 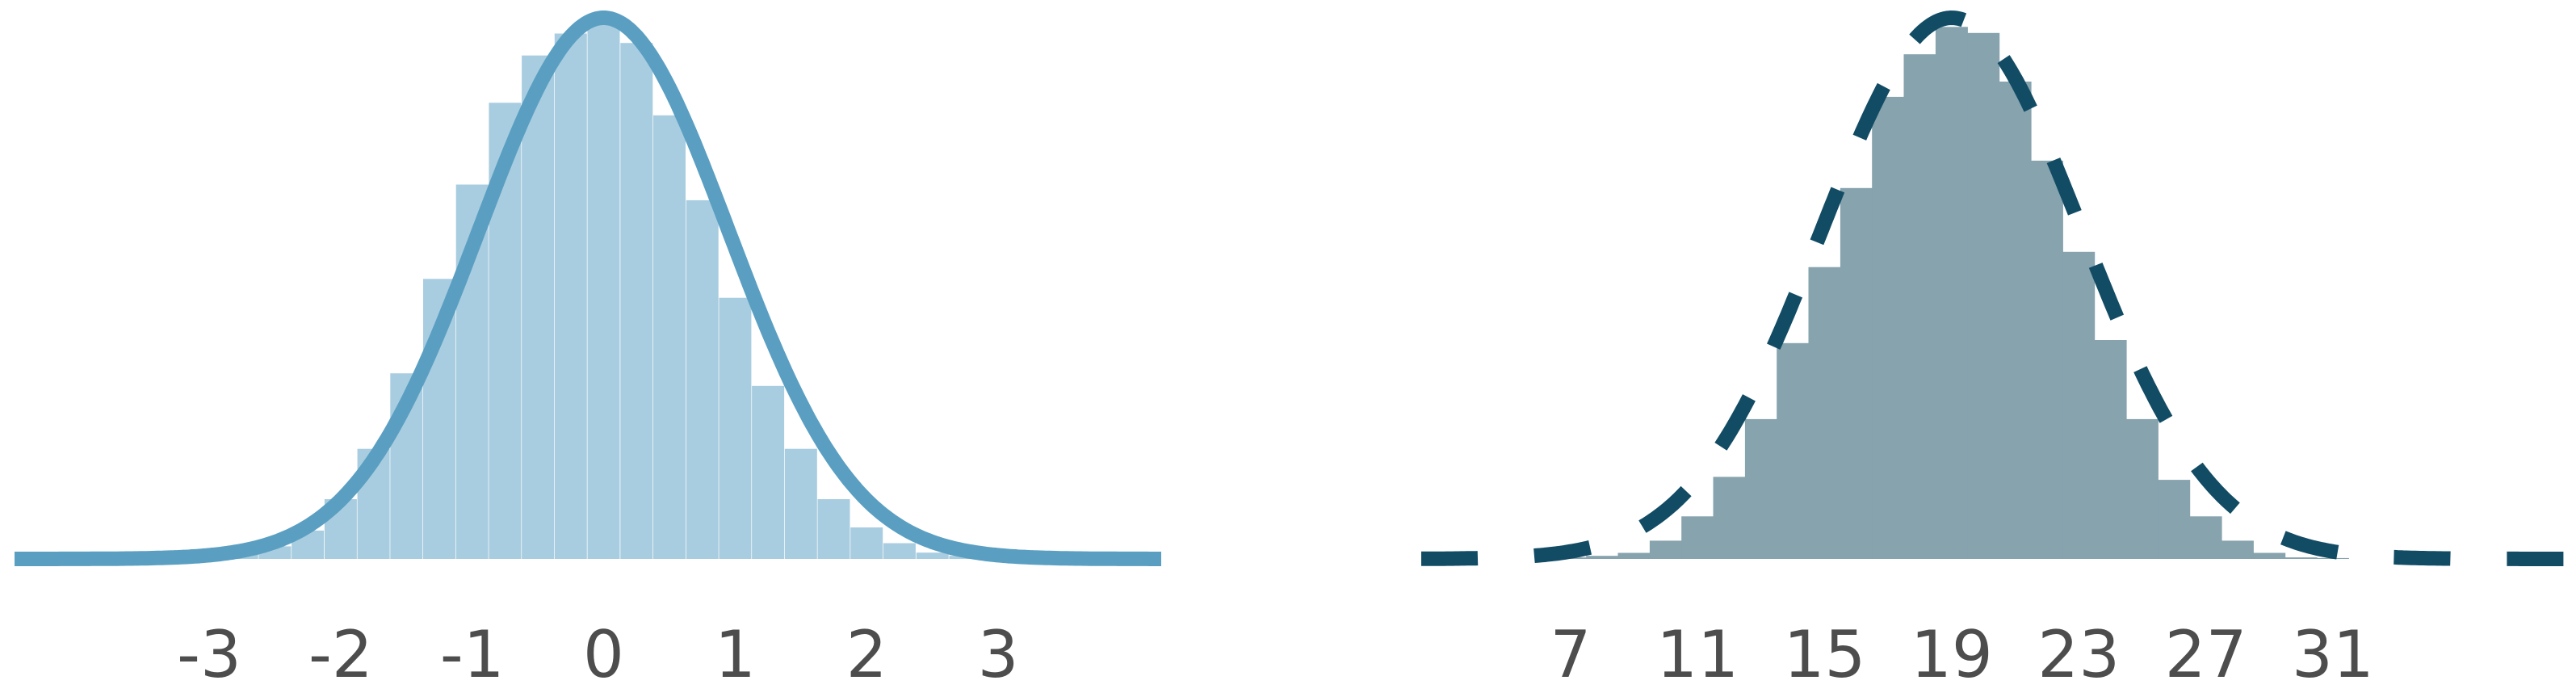 I want to click on x-tick-label: 27, so click(x=2206, y=654).